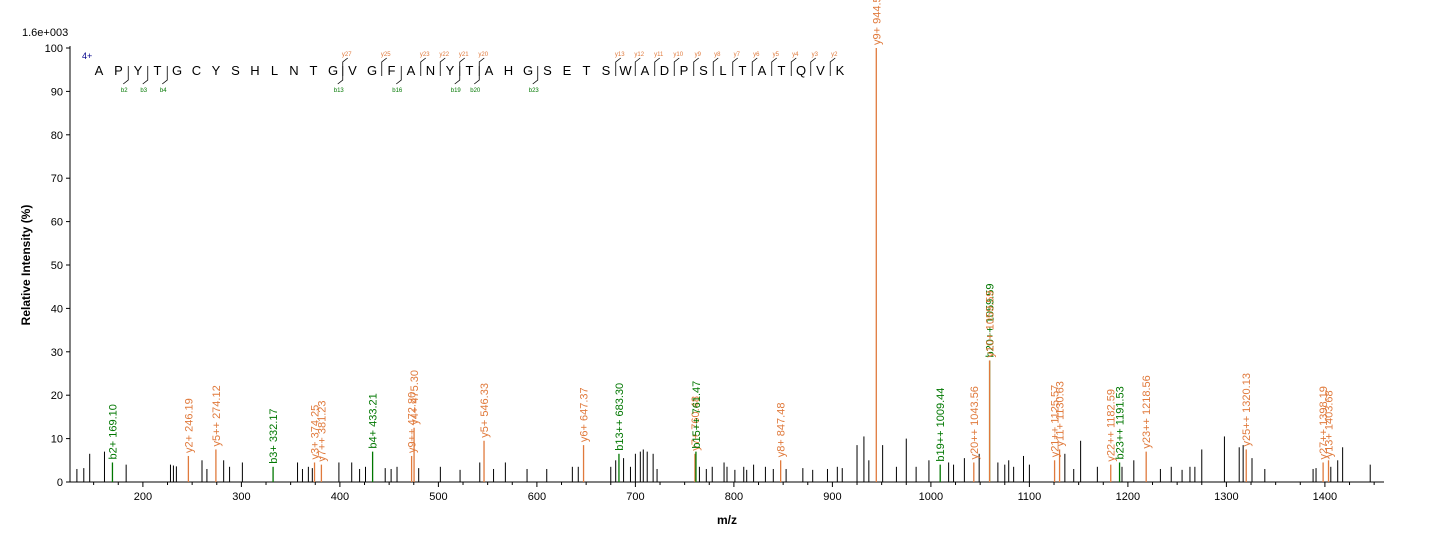  I want to click on y-ion-marker-label: y4, so click(795, 55).